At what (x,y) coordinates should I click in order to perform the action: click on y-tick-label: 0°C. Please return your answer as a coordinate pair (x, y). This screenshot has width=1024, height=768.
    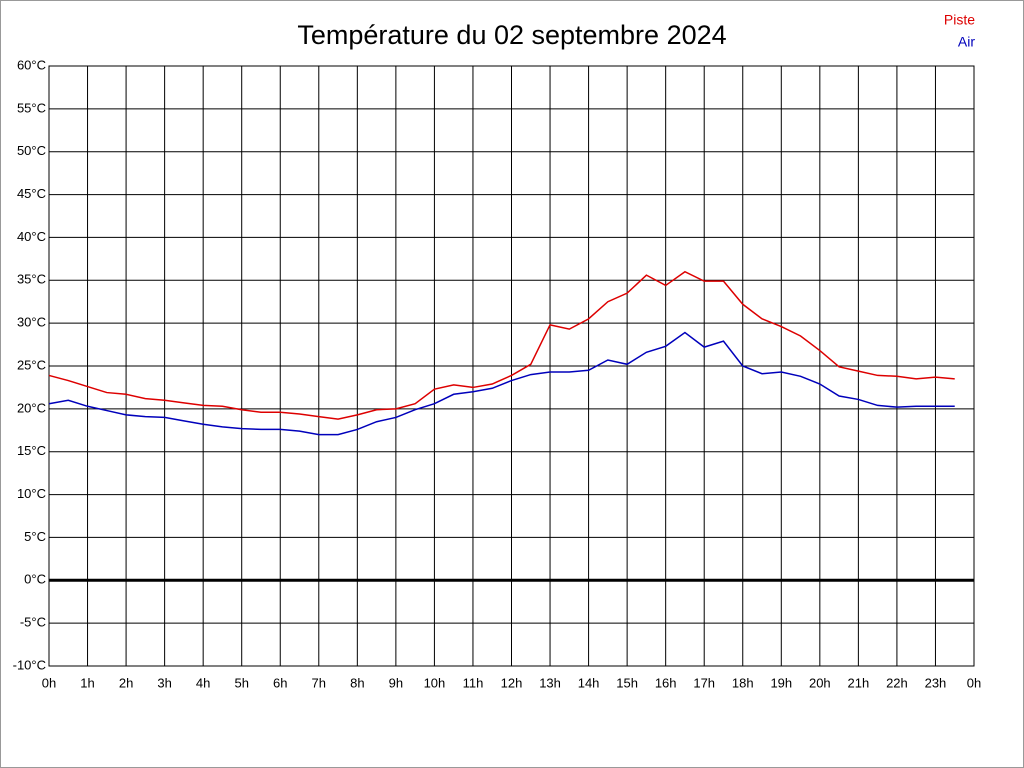
    Looking at the image, I should click on (35, 579).